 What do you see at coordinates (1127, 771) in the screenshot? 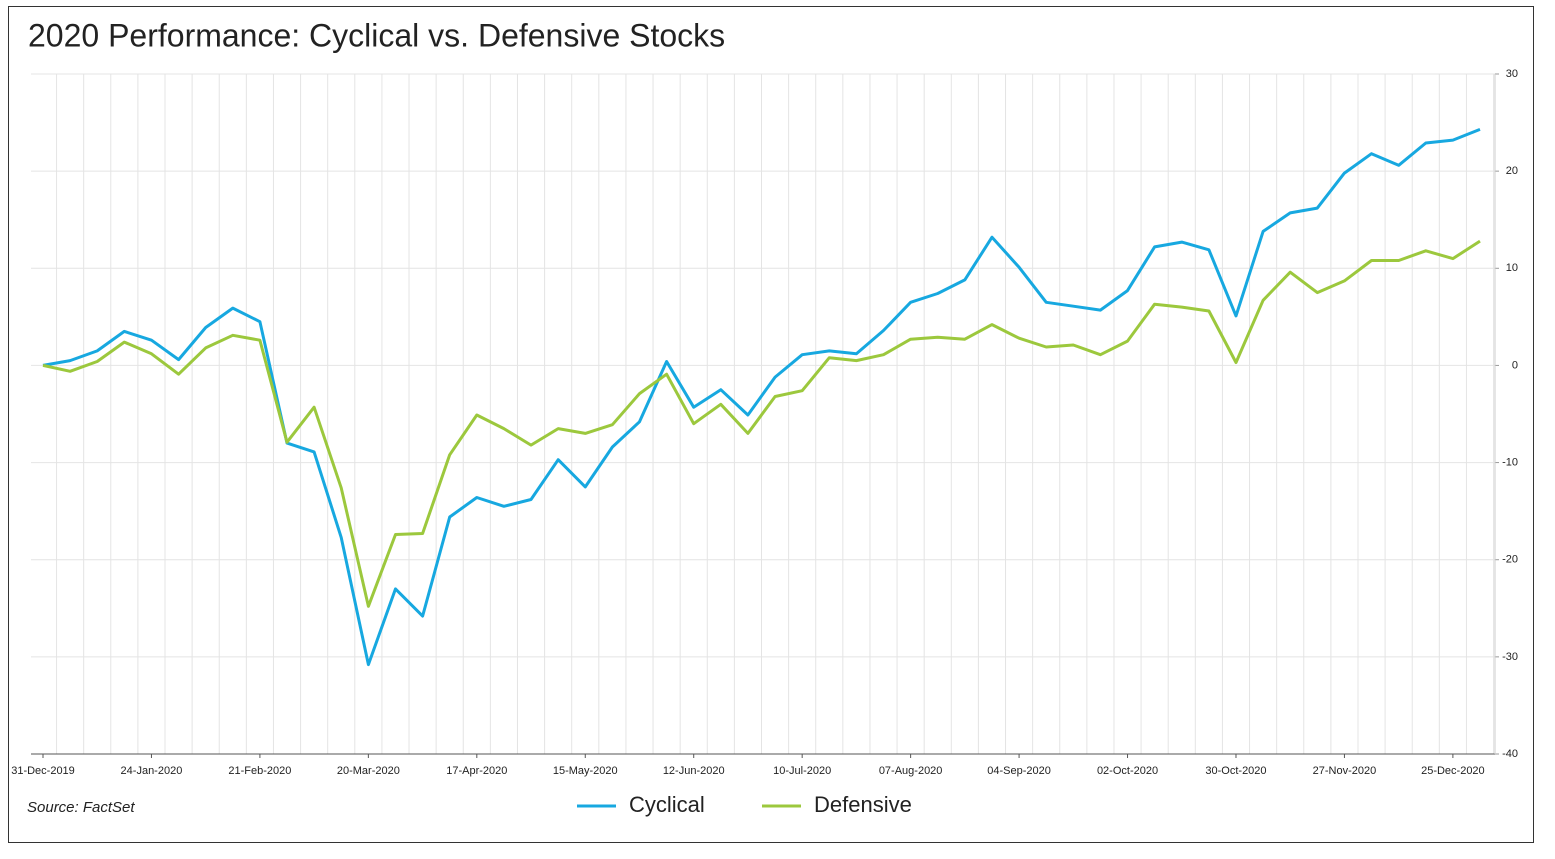
I see `x-tick-label: 02-Oct-2020` at bounding box center [1127, 771].